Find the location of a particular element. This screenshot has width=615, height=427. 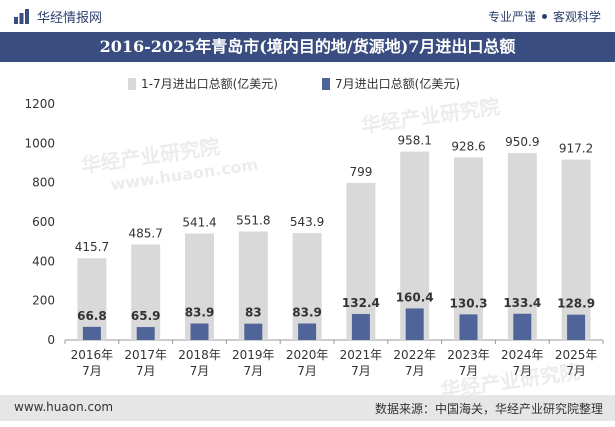

data-label-cumulative: 543.9 is located at coordinates (307, 222).